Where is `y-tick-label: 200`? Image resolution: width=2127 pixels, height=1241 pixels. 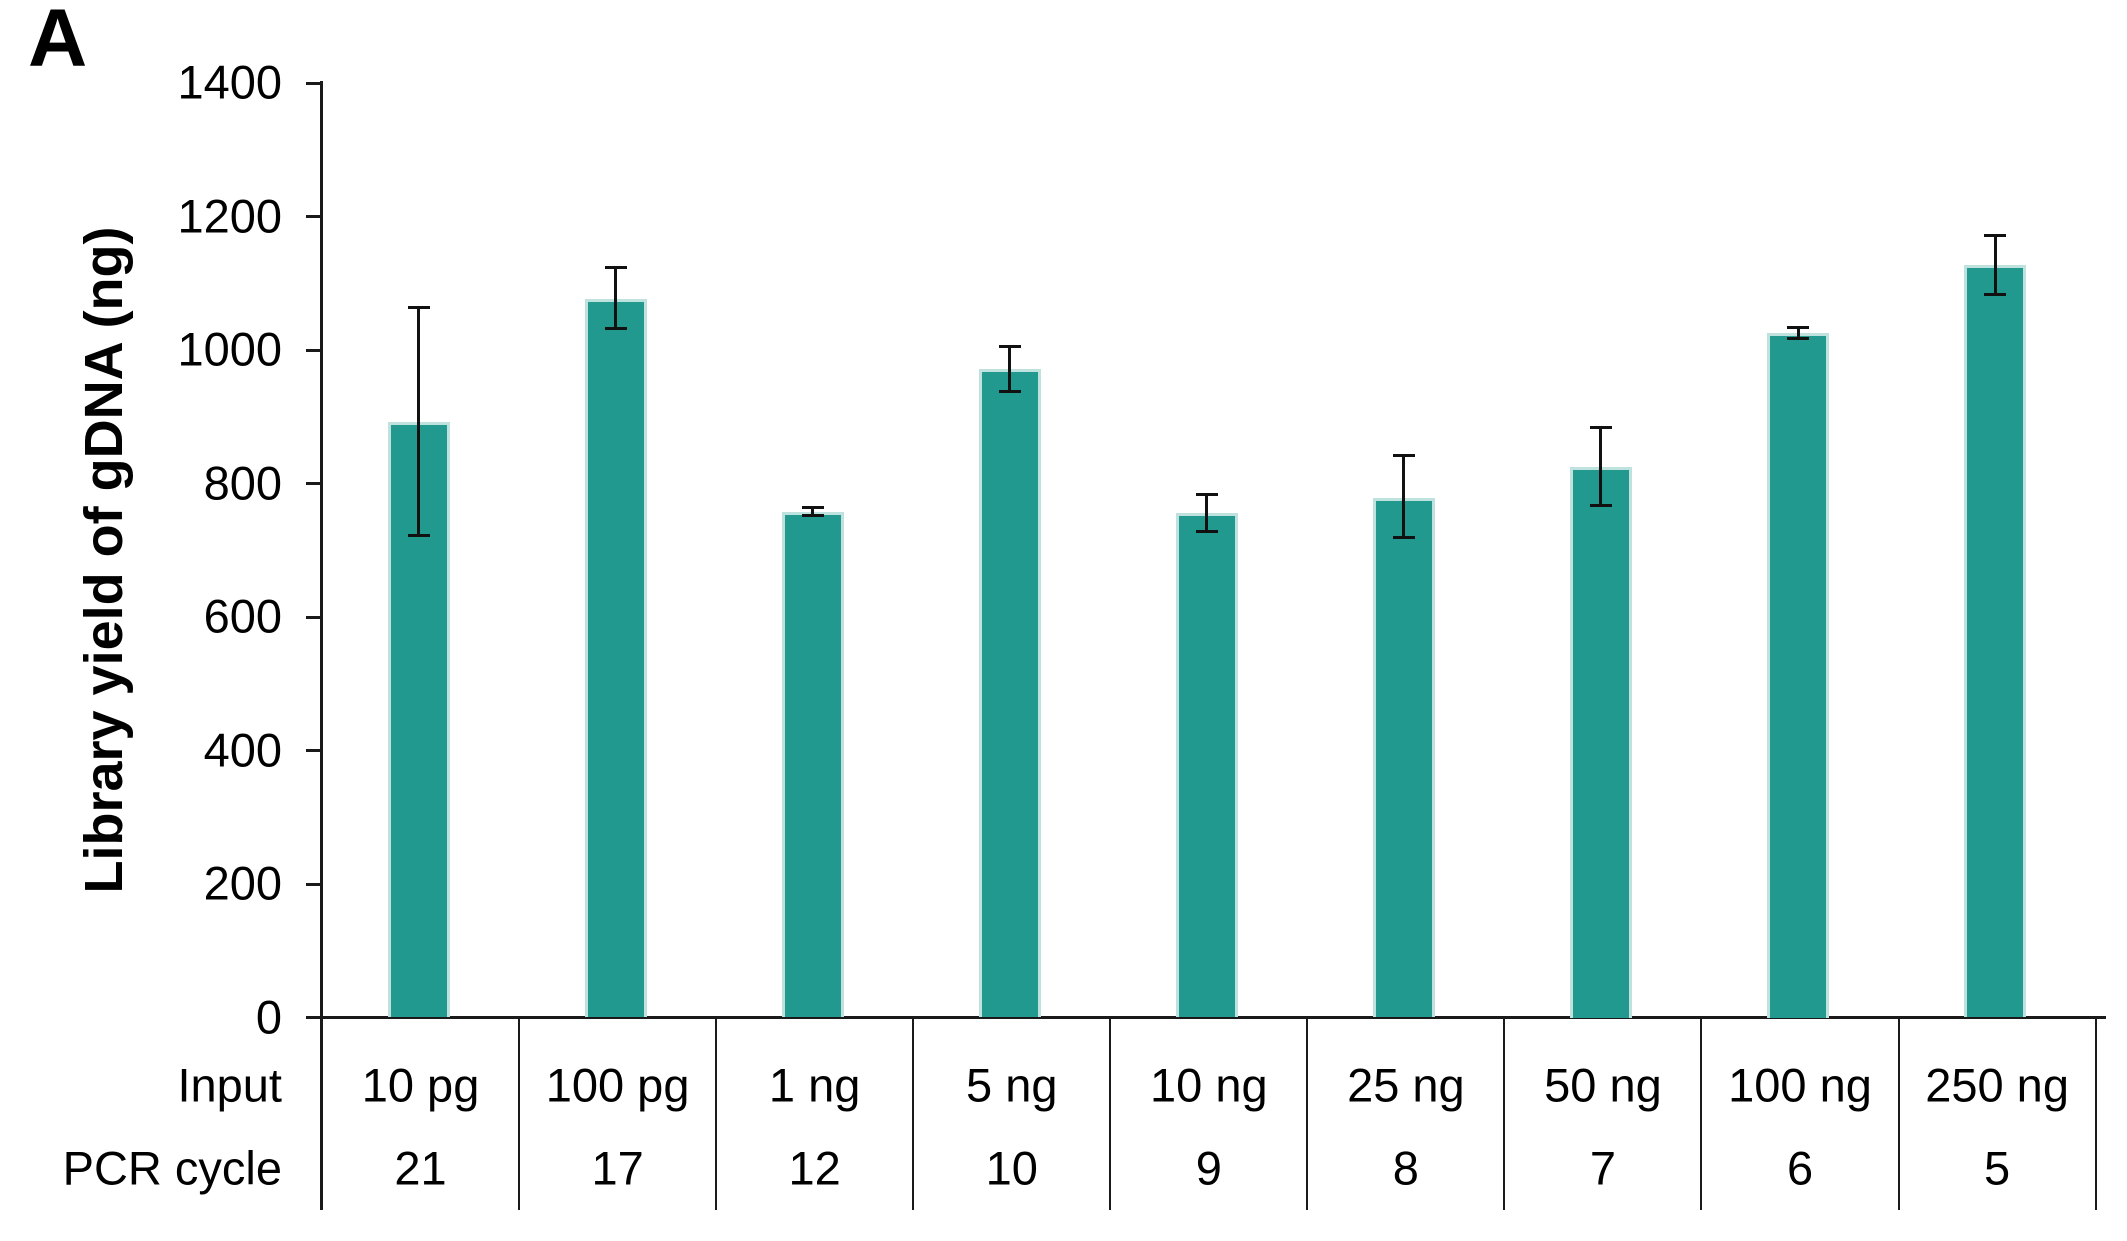
y-tick-label: 200 is located at coordinates (242, 883).